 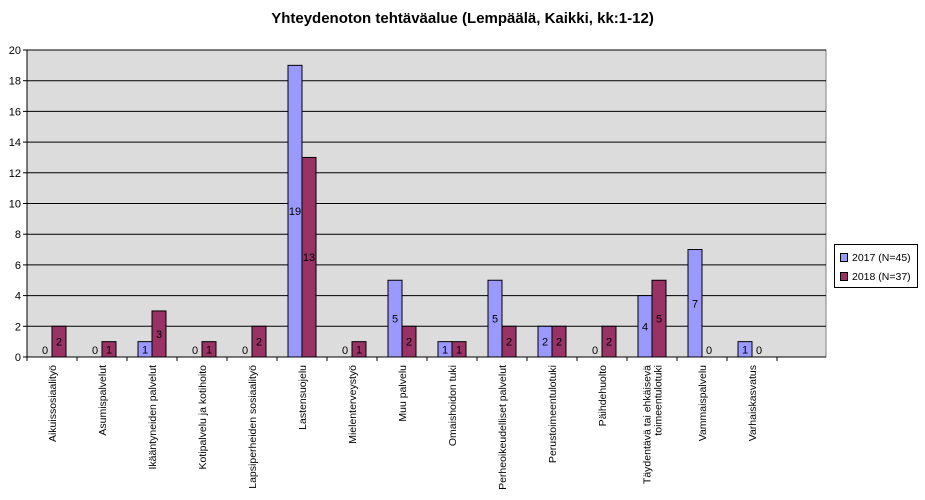 I want to click on x-tick-label-line: Vammaispalvelu, so click(x=703, y=403).